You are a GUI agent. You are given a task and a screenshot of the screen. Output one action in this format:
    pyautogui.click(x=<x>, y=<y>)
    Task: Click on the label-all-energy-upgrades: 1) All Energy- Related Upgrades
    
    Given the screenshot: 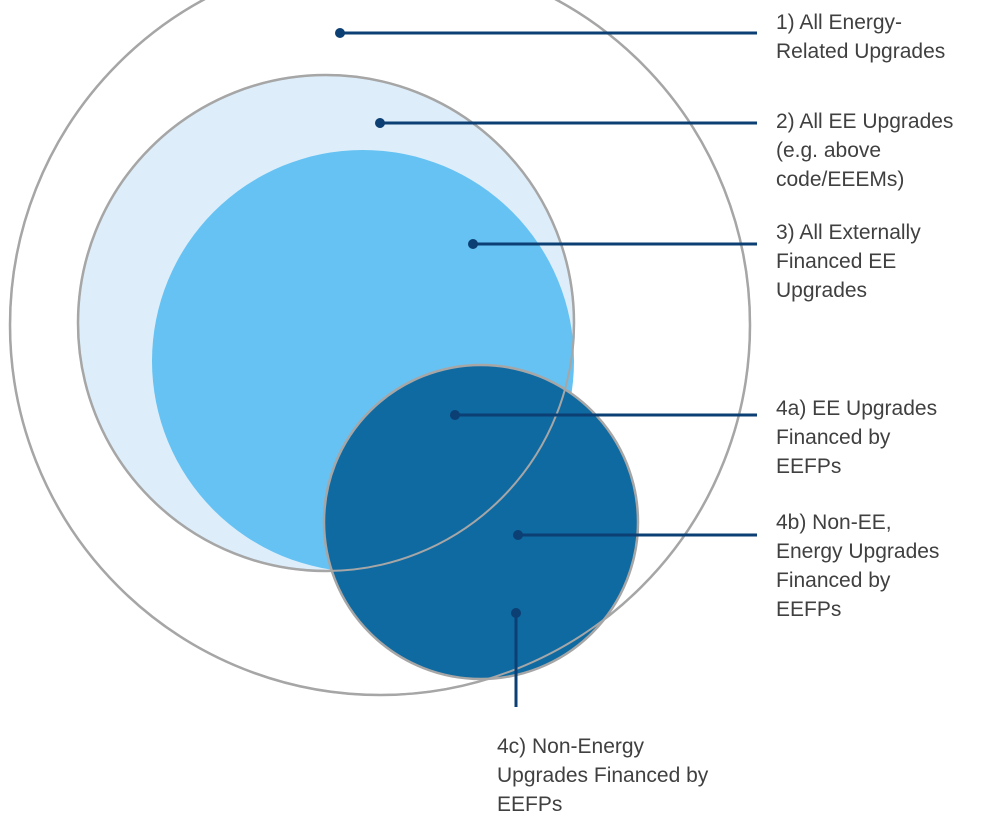 What is the action you would take?
    pyautogui.click(x=861, y=37)
    